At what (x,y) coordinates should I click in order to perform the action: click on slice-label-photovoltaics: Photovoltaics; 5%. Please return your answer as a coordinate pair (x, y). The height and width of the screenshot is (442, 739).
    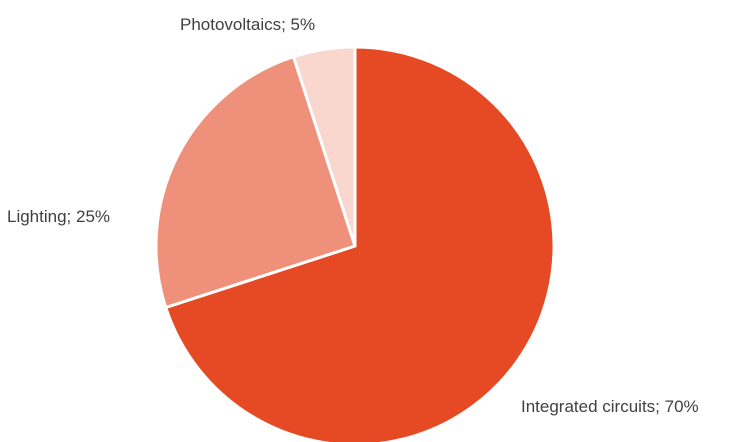
    Looking at the image, I should click on (247, 24).